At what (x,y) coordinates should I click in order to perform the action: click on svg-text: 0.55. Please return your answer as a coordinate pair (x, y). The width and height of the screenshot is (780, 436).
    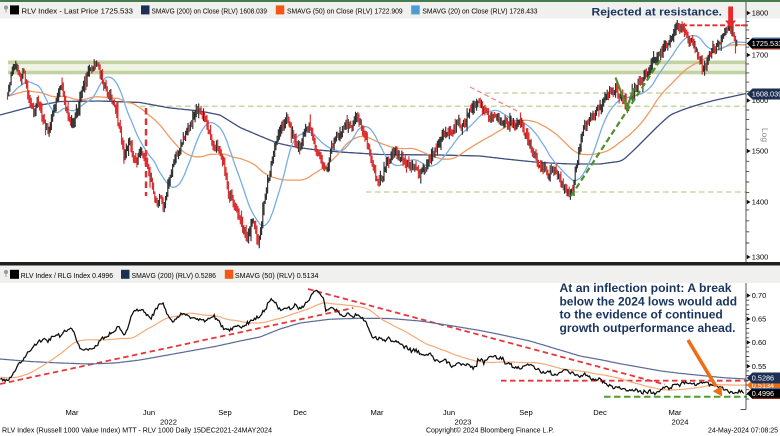
    Looking at the image, I should click on (759, 366).